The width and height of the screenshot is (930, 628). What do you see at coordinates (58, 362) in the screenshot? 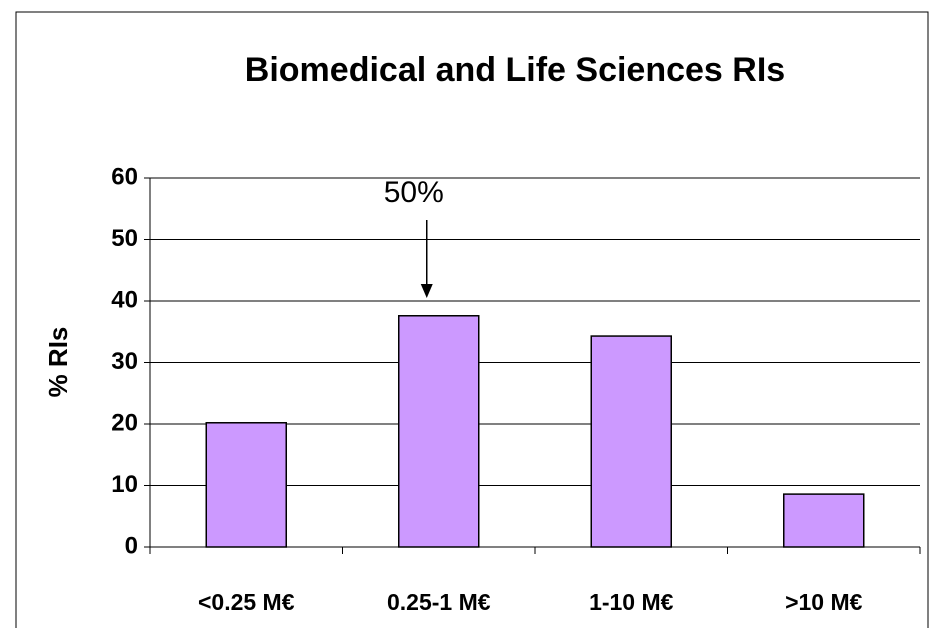
I see `y-axis-label: % RIs` at bounding box center [58, 362].